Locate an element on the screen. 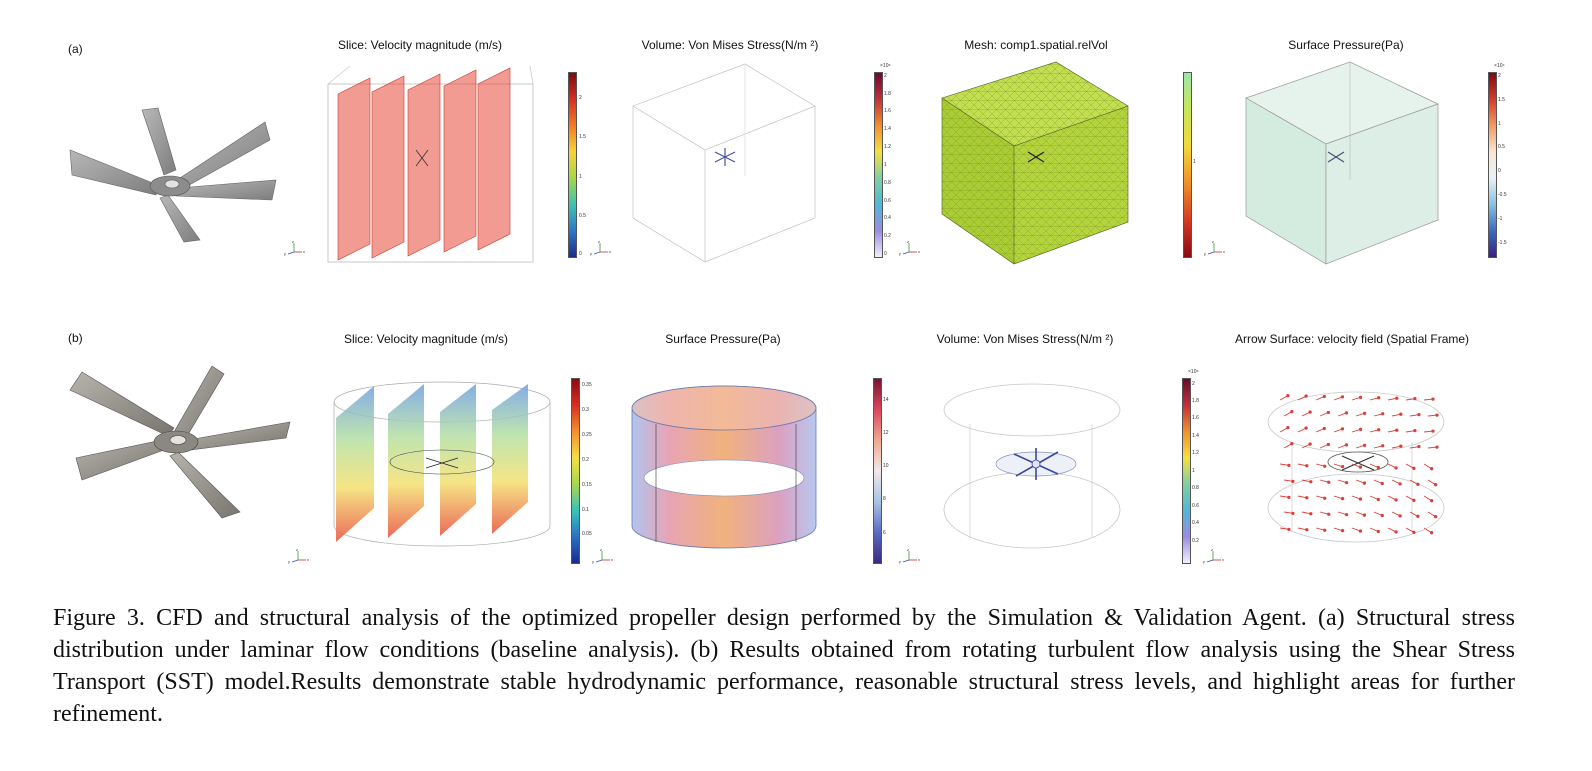 This screenshot has height=771, width=1592. von-mises-b-render is located at coordinates (1032, 466).